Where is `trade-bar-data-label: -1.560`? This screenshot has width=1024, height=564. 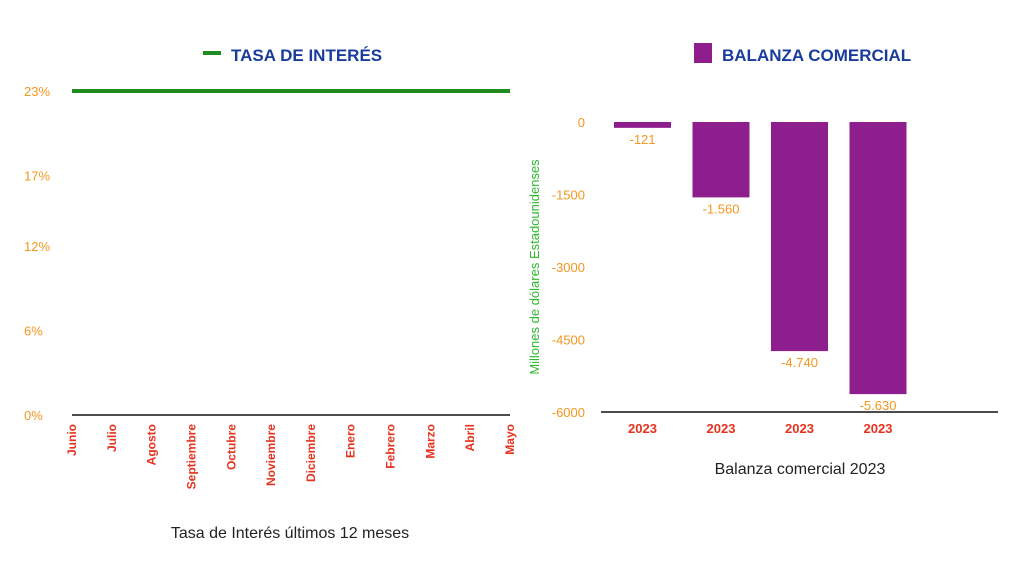 trade-bar-data-label: -1.560 is located at coordinates (721, 208).